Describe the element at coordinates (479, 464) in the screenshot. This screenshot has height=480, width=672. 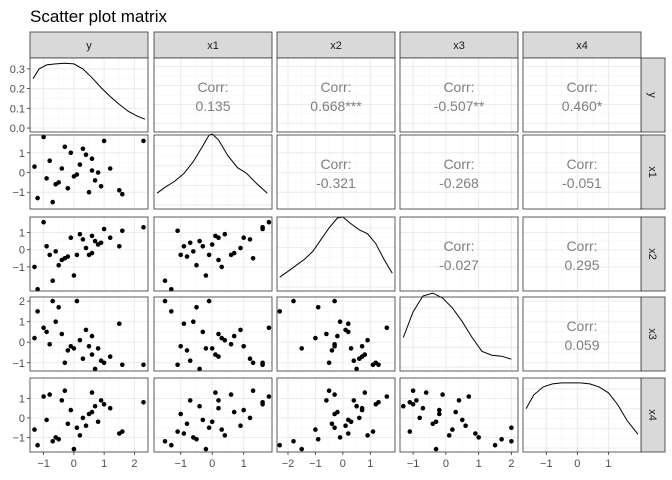
I see `x-tick-label: 1` at that location.